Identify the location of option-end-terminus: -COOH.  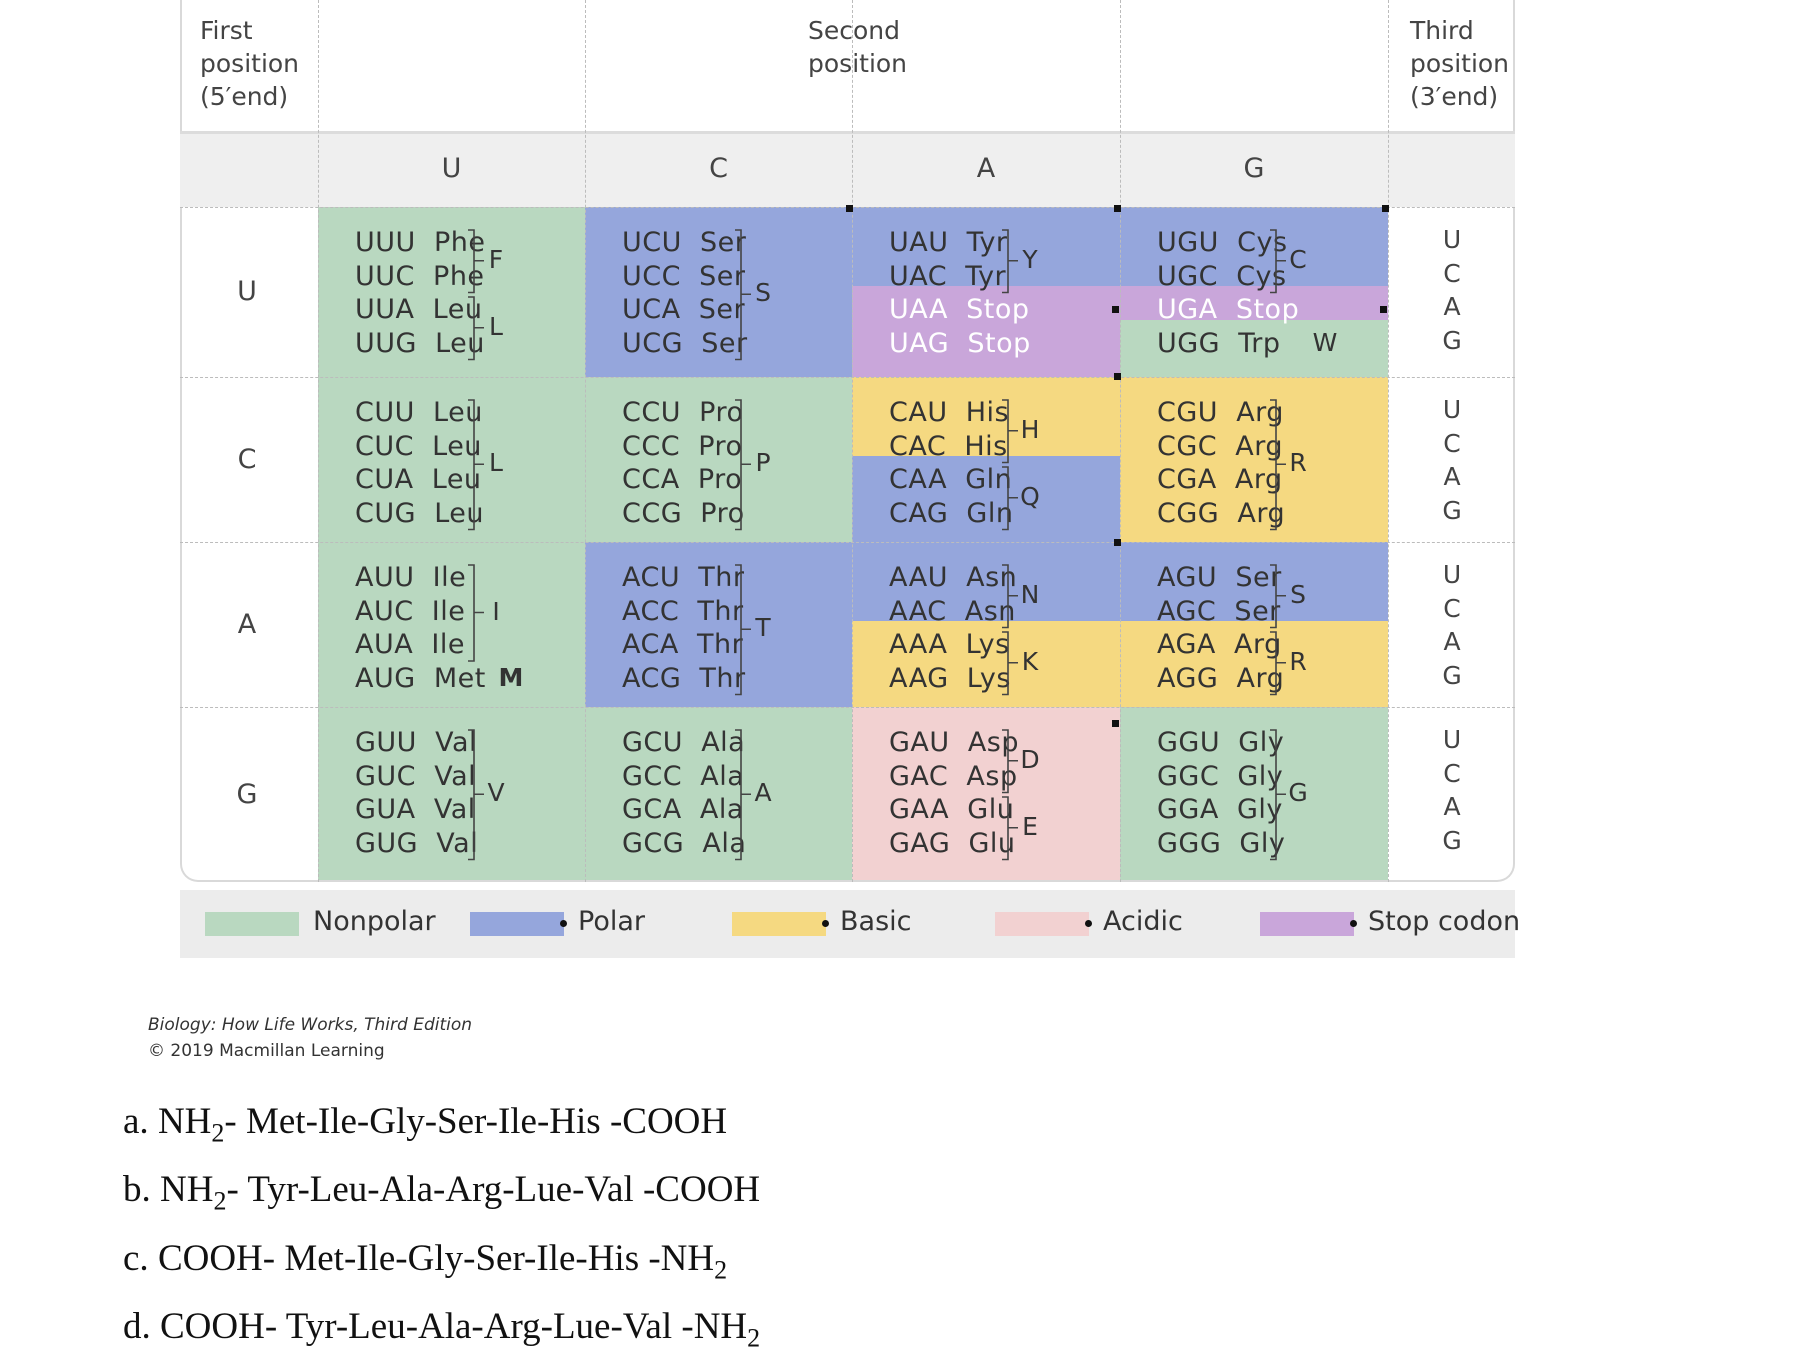
(664, 1121).